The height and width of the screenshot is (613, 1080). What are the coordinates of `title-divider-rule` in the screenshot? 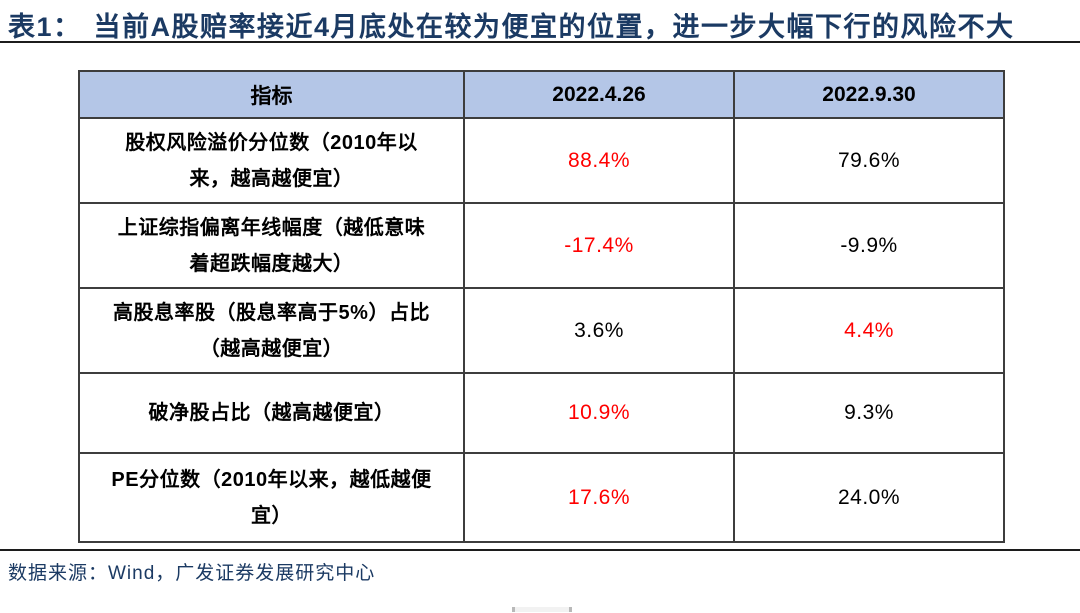 It's located at (540, 42).